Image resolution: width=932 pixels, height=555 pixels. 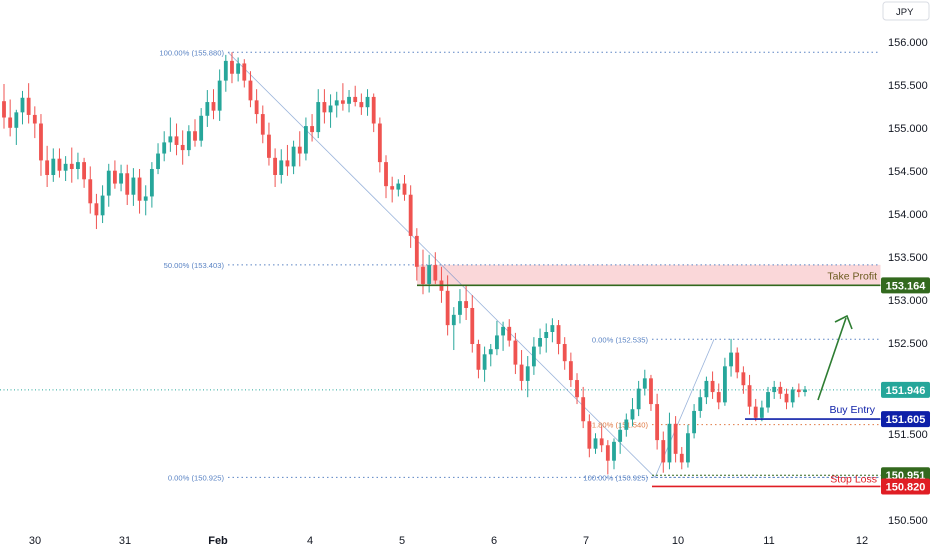 What do you see at coordinates (586, 541) in the screenshot?
I see `time-tick-label: 7` at bounding box center [586, 541].